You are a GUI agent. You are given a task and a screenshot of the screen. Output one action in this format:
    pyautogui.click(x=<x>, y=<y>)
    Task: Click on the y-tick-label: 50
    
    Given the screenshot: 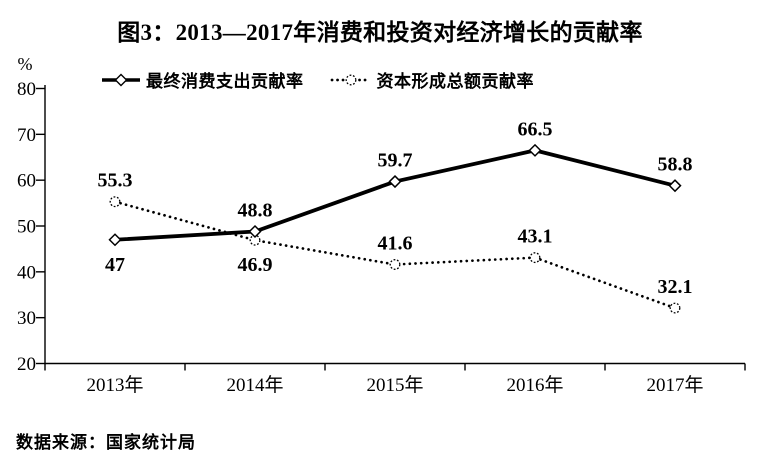 What is the action you would take?
    pyautogui.click(x=26, y=227)
    